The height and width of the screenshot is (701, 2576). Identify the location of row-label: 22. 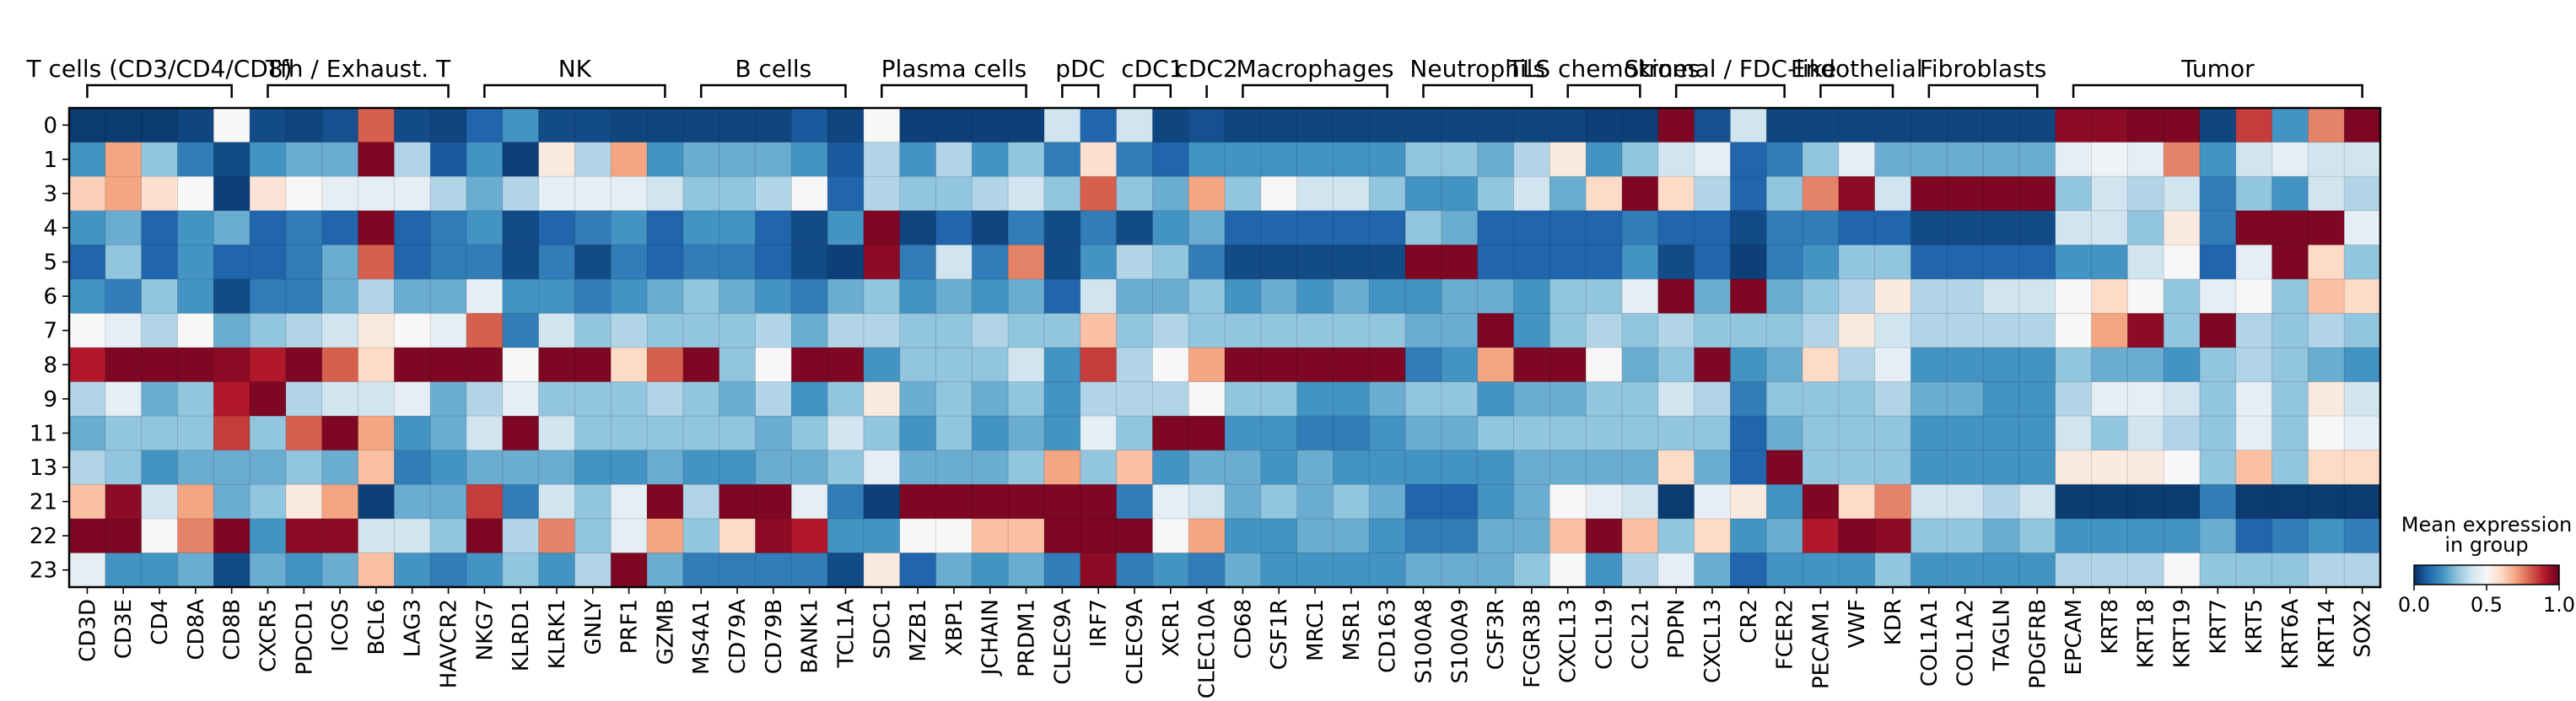
(43, 536).